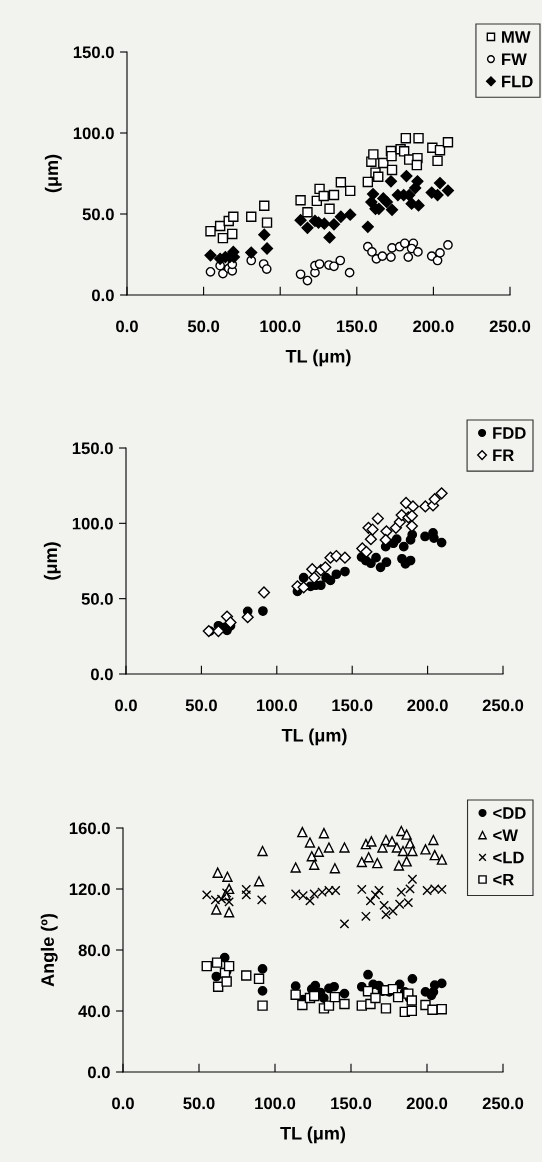  What do you see at coordinates (89, 828) in the screenshot?
I see `y-tick-label: 160.0` at bounding box center [89, 828].